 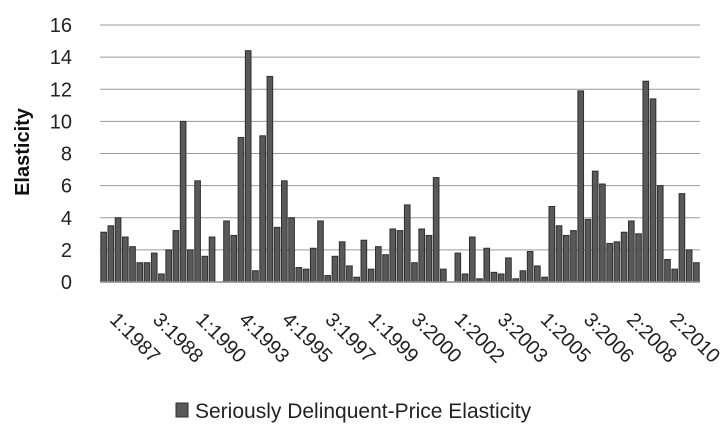 What do you see at coordinates (363, 411) in the screenshot?
I see `legend-label: Seriously Delinquent-Price Elasticity` at bounding box center [363, 411].